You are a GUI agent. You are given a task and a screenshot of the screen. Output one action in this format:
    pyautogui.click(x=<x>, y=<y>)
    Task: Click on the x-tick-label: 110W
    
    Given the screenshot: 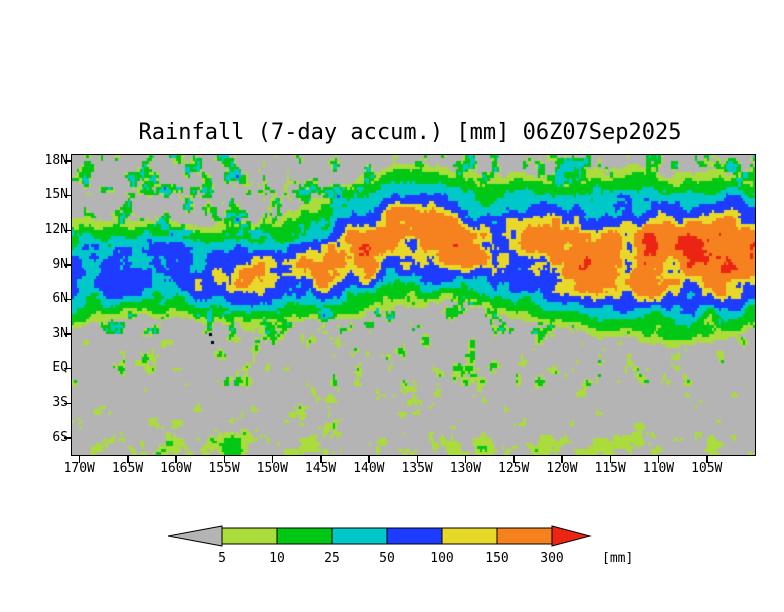 What is the action you would take?
    pyautogui.click(x=658, y=468)
    